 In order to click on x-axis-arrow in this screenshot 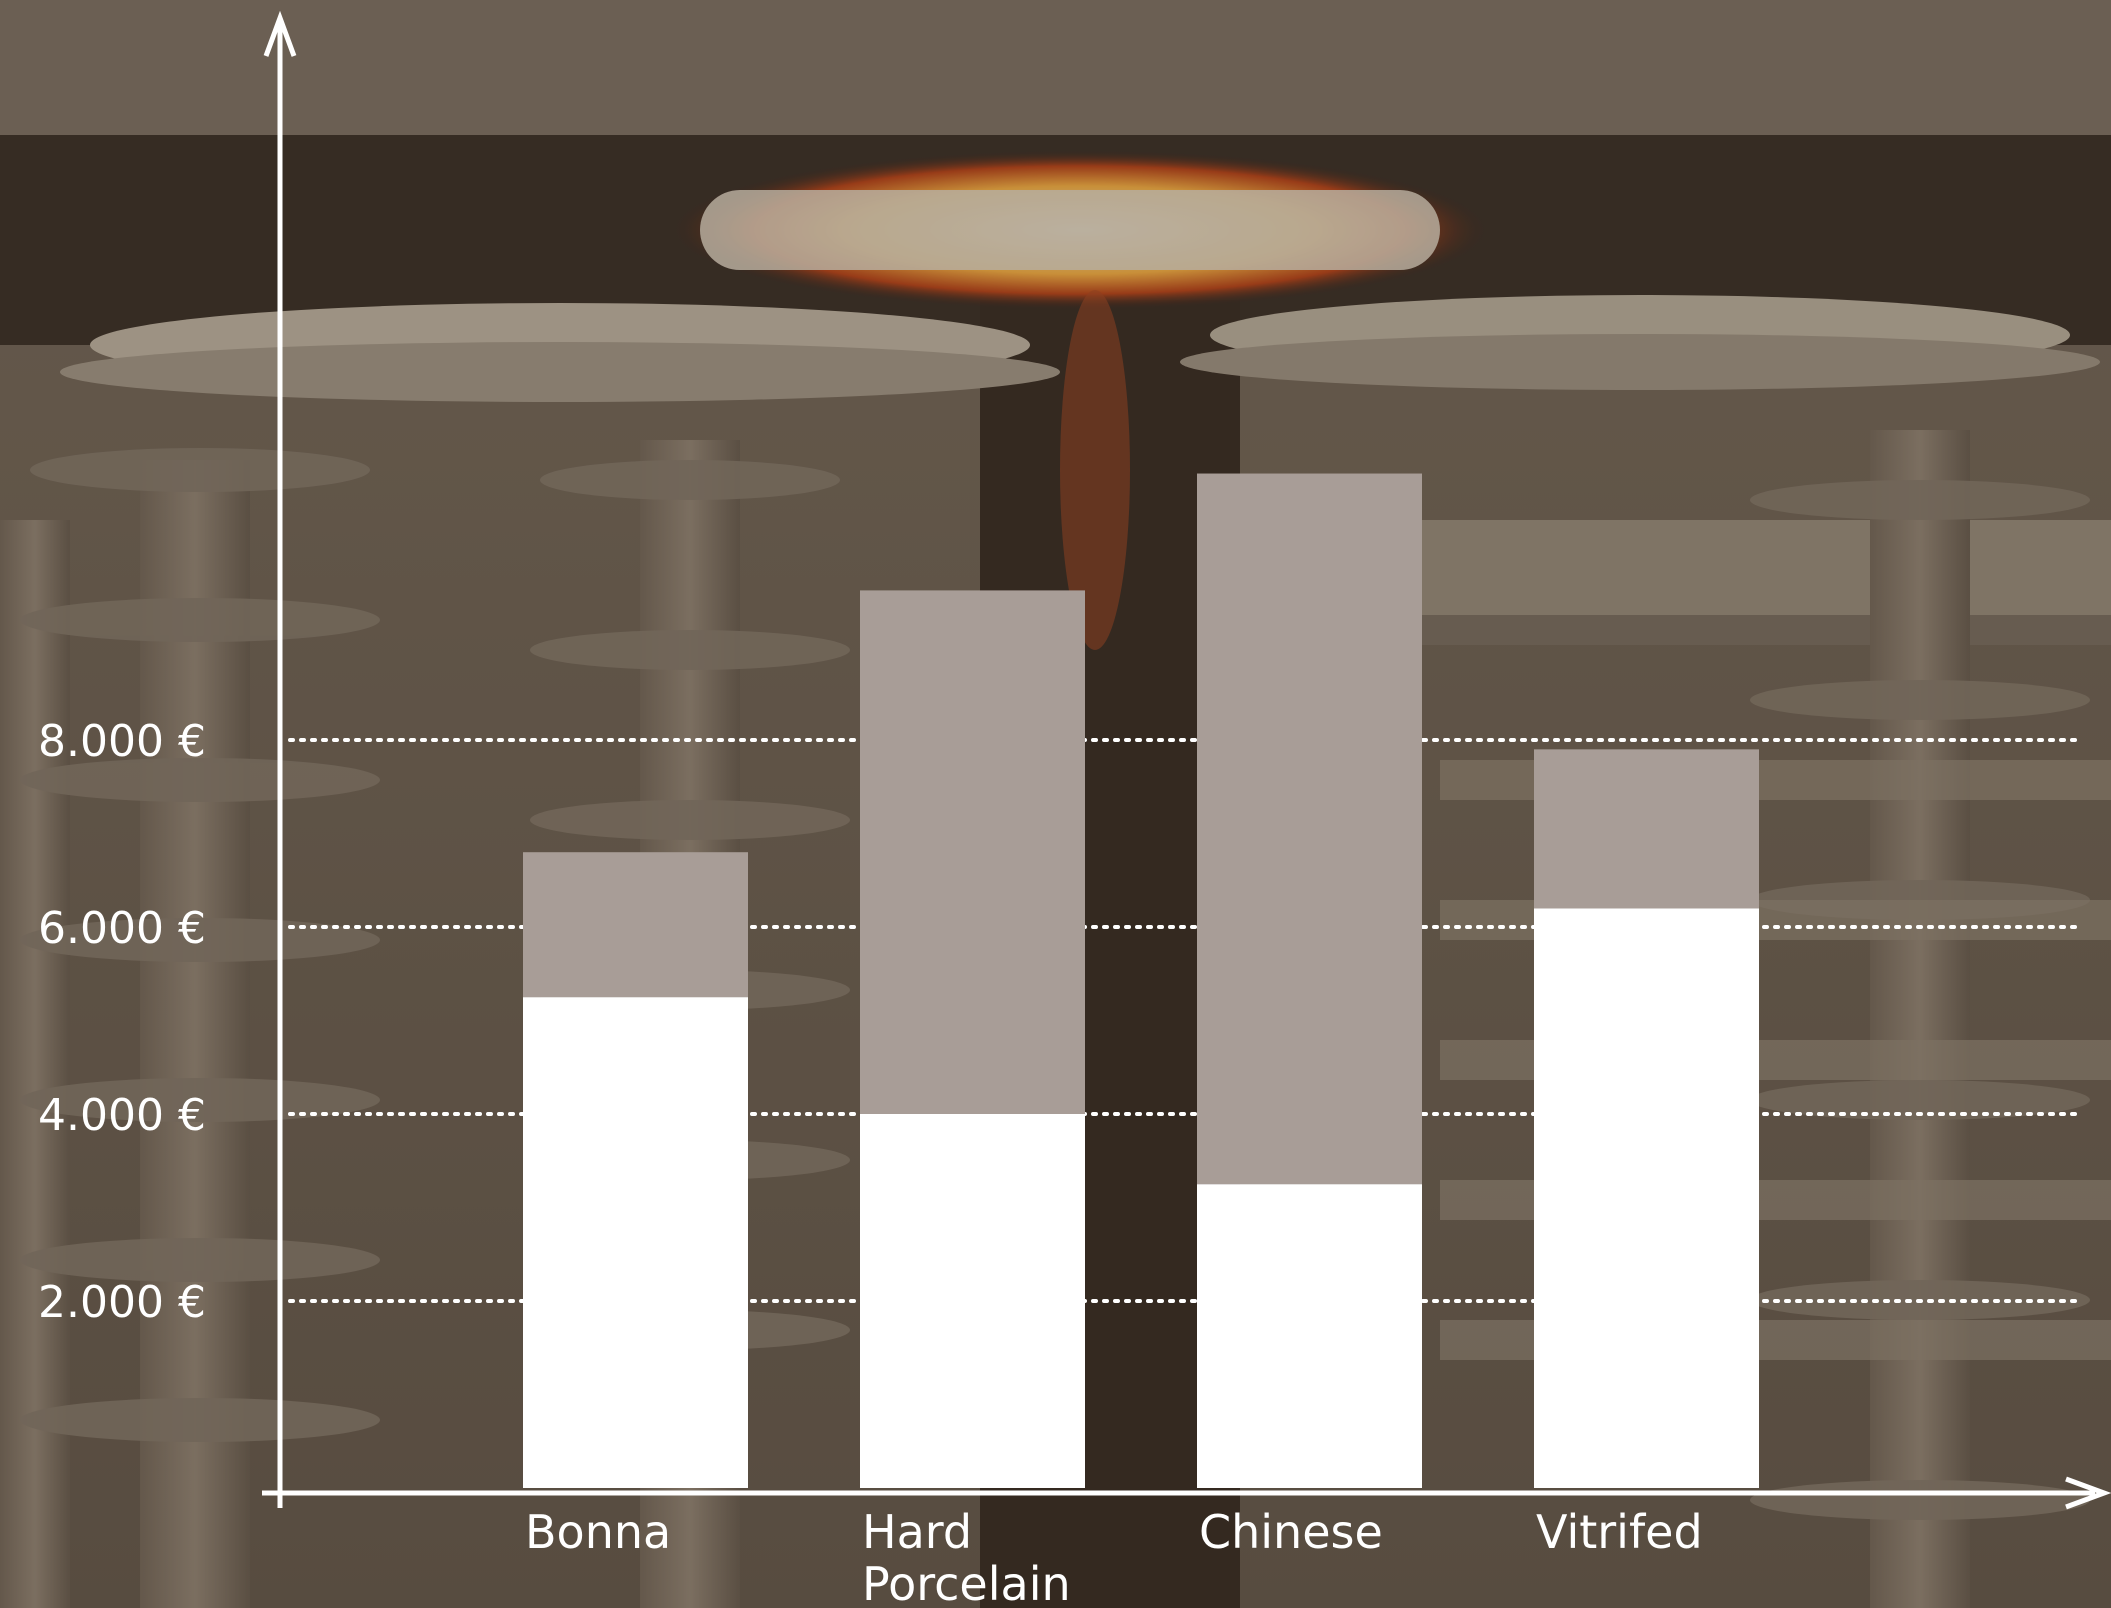, I will do `click(2088, 1493)`.